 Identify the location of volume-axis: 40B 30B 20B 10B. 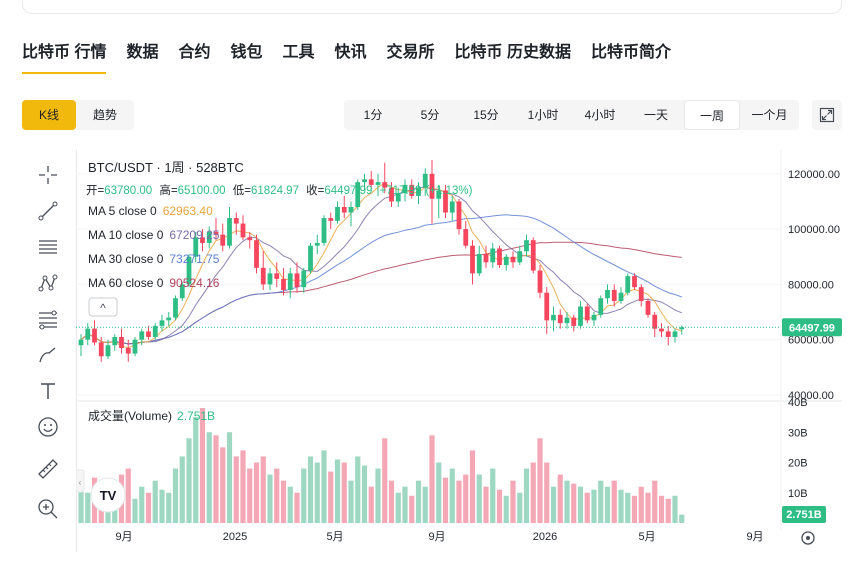
(798, 448).